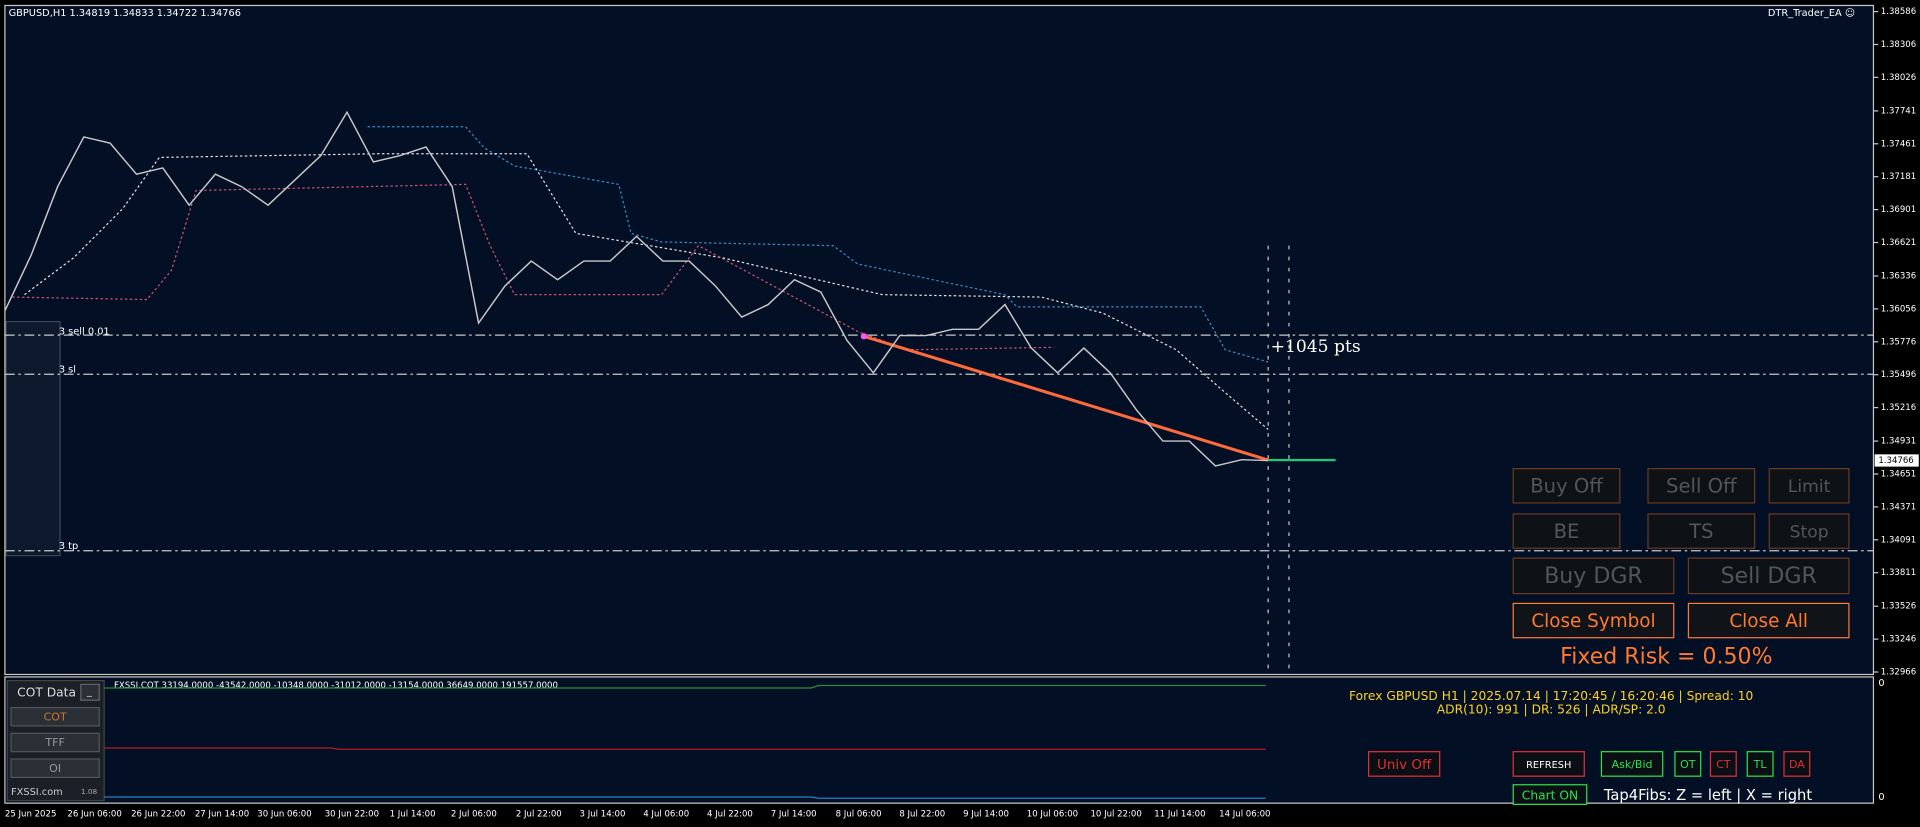 The height and width of the screenshot is (827, 1920). Describe the element at coordinates (1898, 442) in the screenshot. I see `y-tick-label: 1.34931` at that location.